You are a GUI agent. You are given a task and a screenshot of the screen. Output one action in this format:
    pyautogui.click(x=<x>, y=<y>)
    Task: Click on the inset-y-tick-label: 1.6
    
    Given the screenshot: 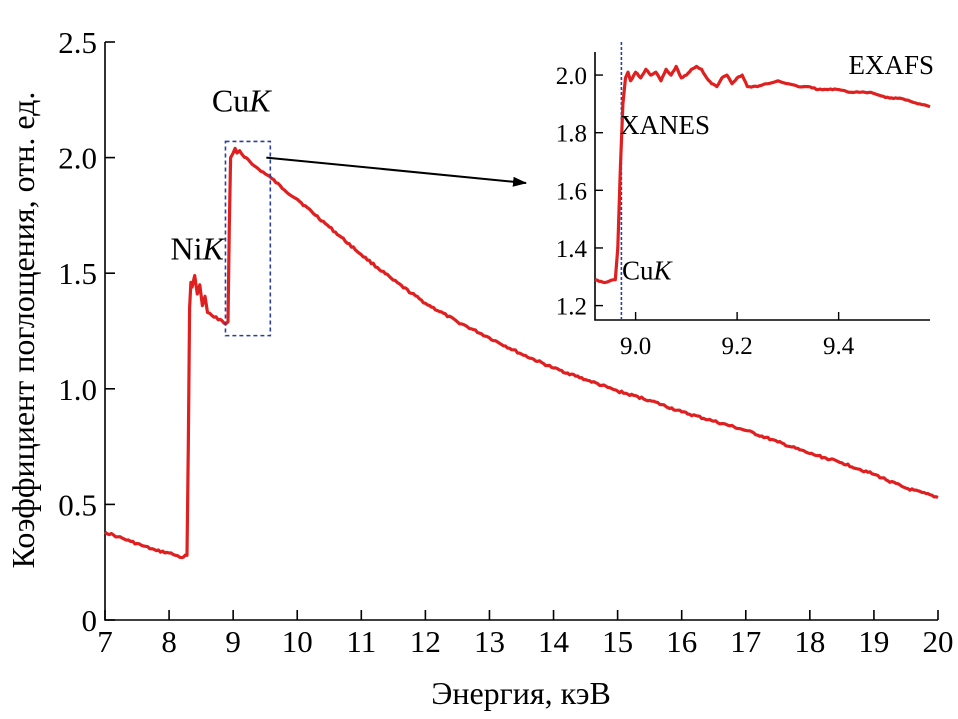 What is the action you would take?
    pyautogui.click(x=571, y=191)
    